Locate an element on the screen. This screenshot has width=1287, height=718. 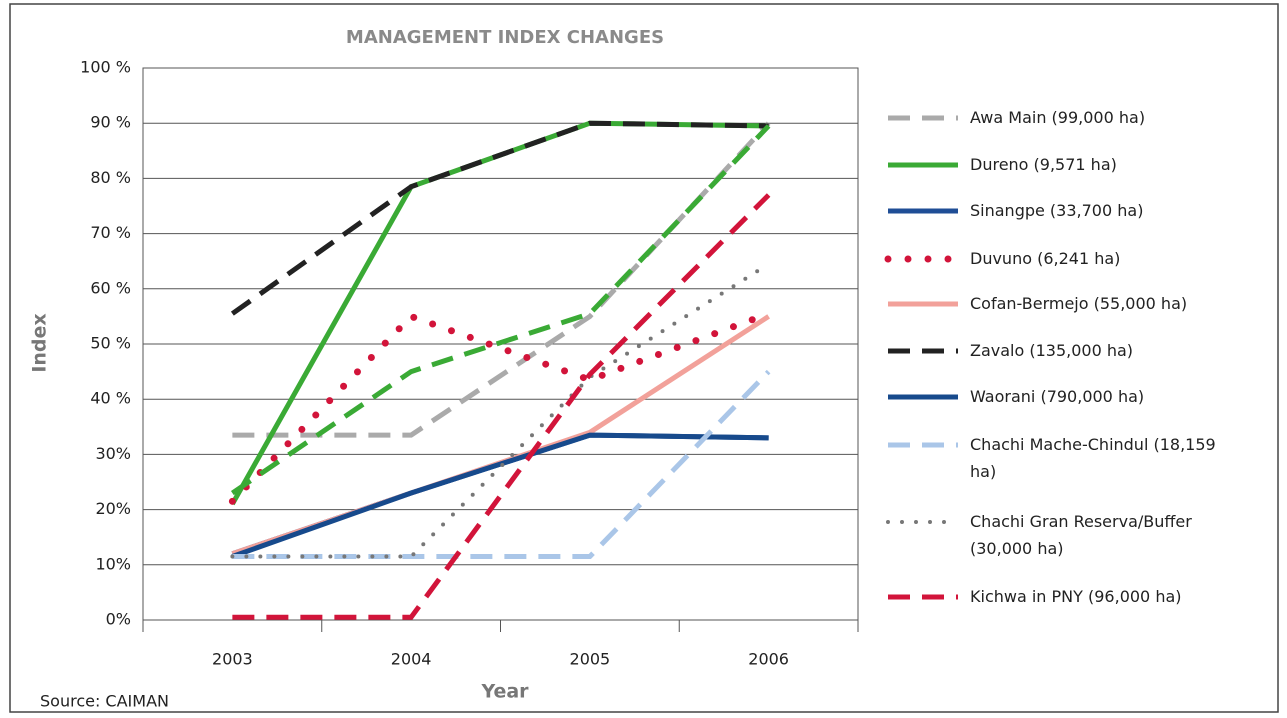
y-tick-label: 0% is located at coordinates (118, 619).